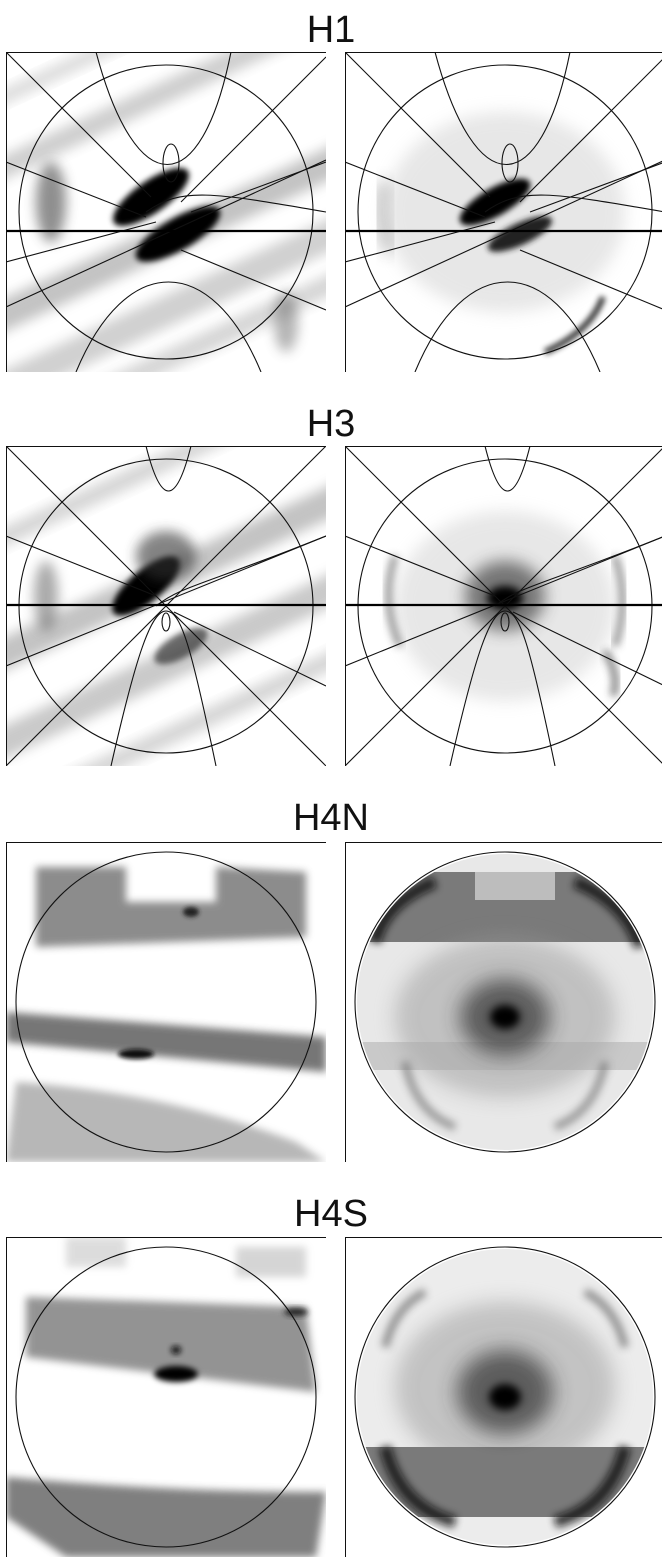 The height and width of the screenshot is (1557, 662). I want to click on panel-h3-model-svg, so click(503, 606).